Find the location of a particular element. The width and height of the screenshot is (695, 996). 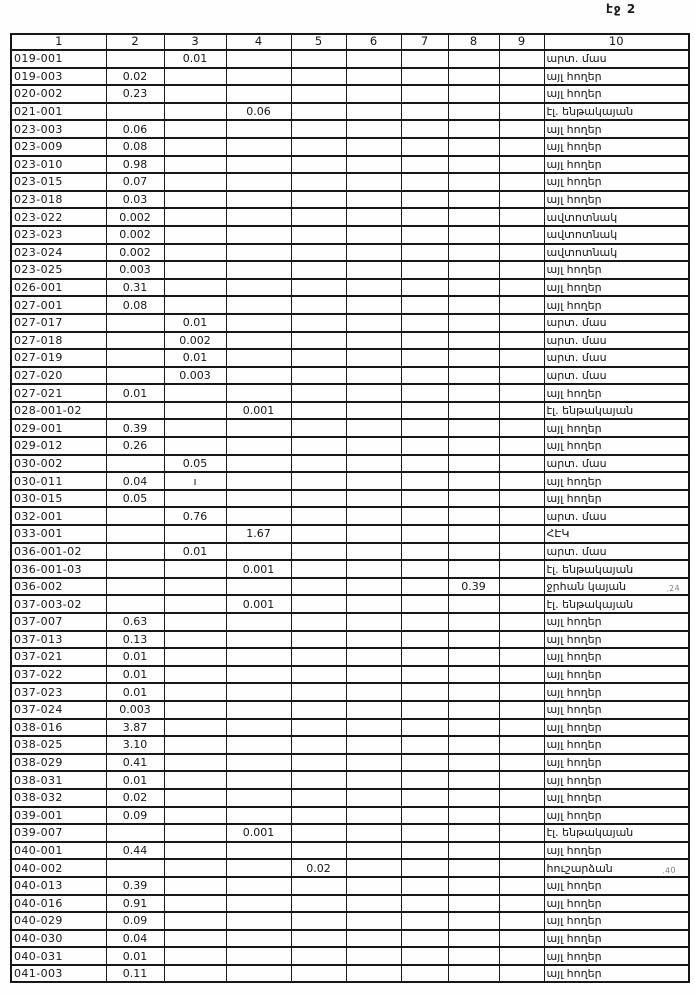

table-row: 023-022 0.002 ավտոտնակ is located at coordinates (350, 217).